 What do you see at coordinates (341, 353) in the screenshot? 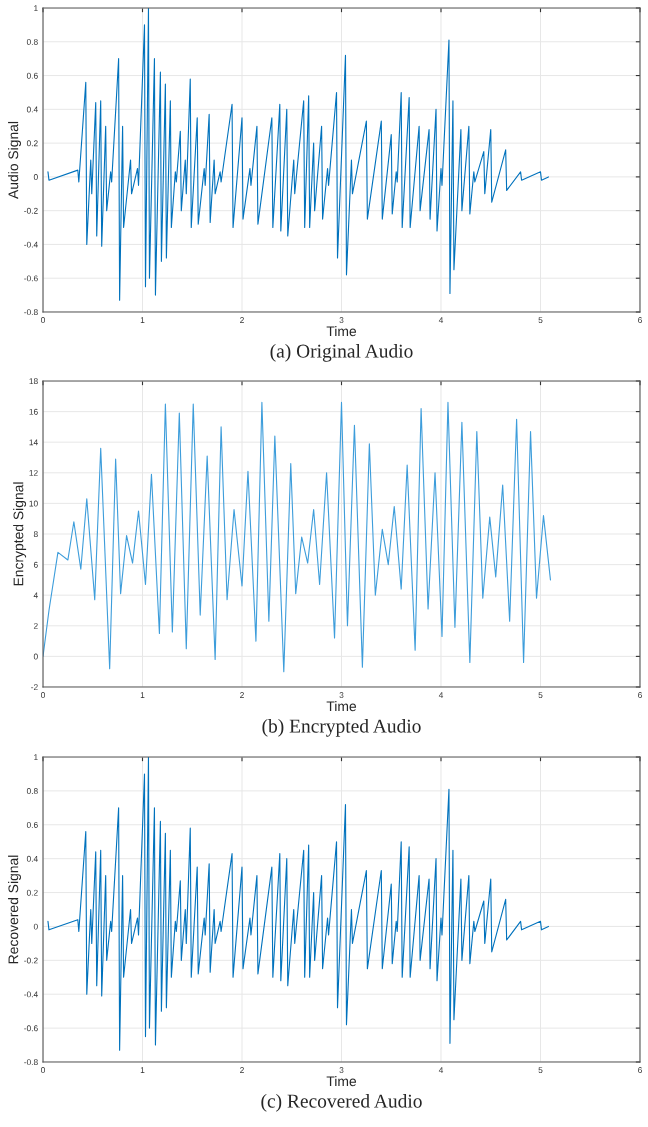
I see `text: (a) Original Audio` at bounding box center [341, 353].